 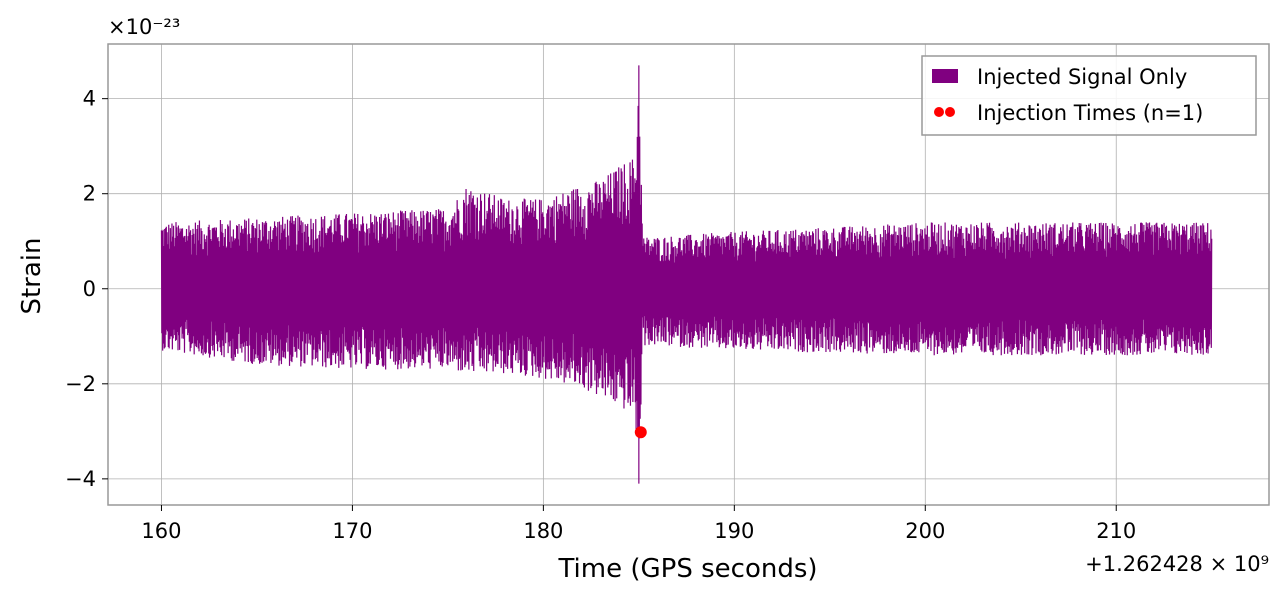 What do you see at coordinates (1082, 77) in the screenshot?
I see `legend-label-signal: Injected Signal Only` at bounding box center [1082, 77].